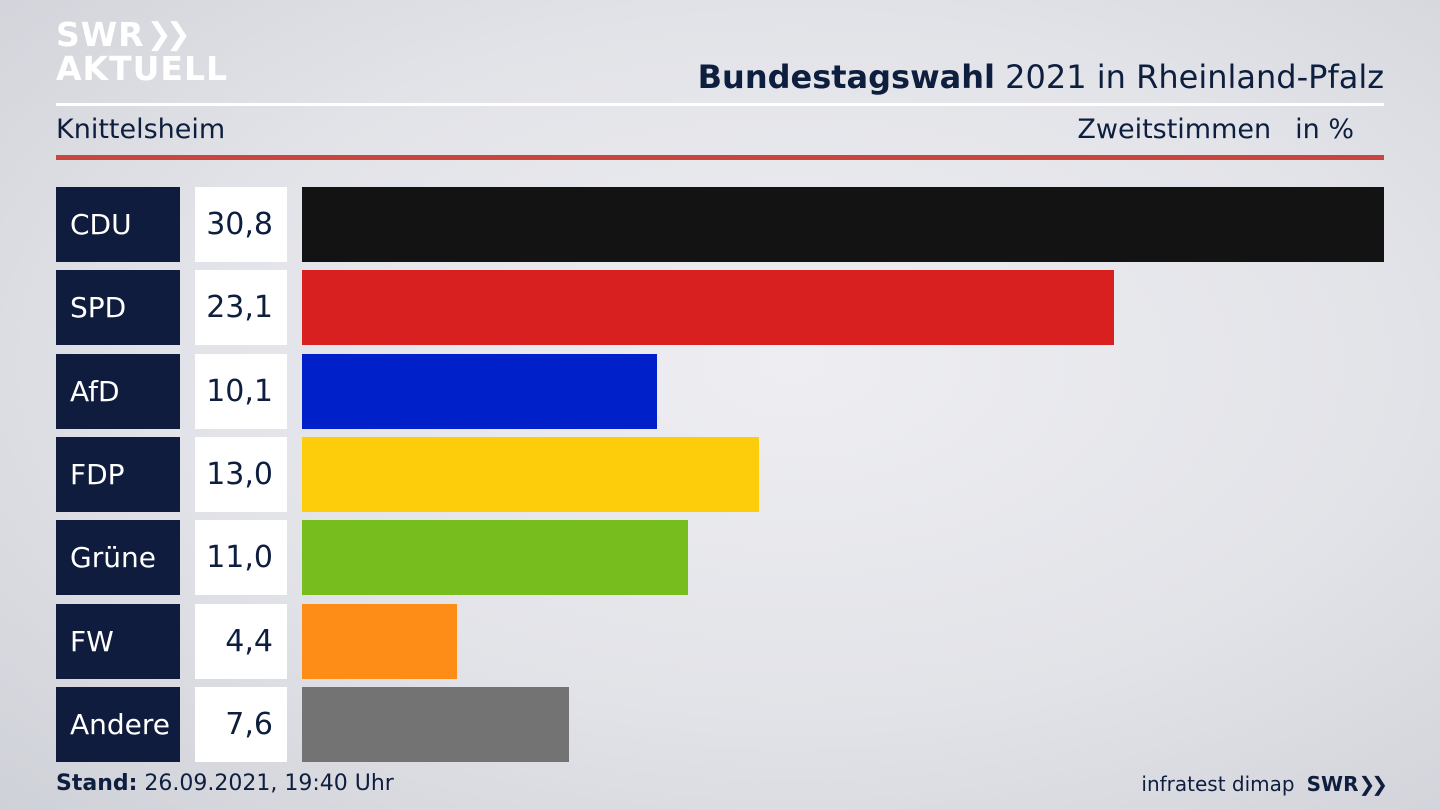 Image resolution: width=1440 pixels, height=810 pixels. Describe the element at coordinates (1174, 129) in the screenshot. I see `measure-text: Zweitstimmen` at that location.